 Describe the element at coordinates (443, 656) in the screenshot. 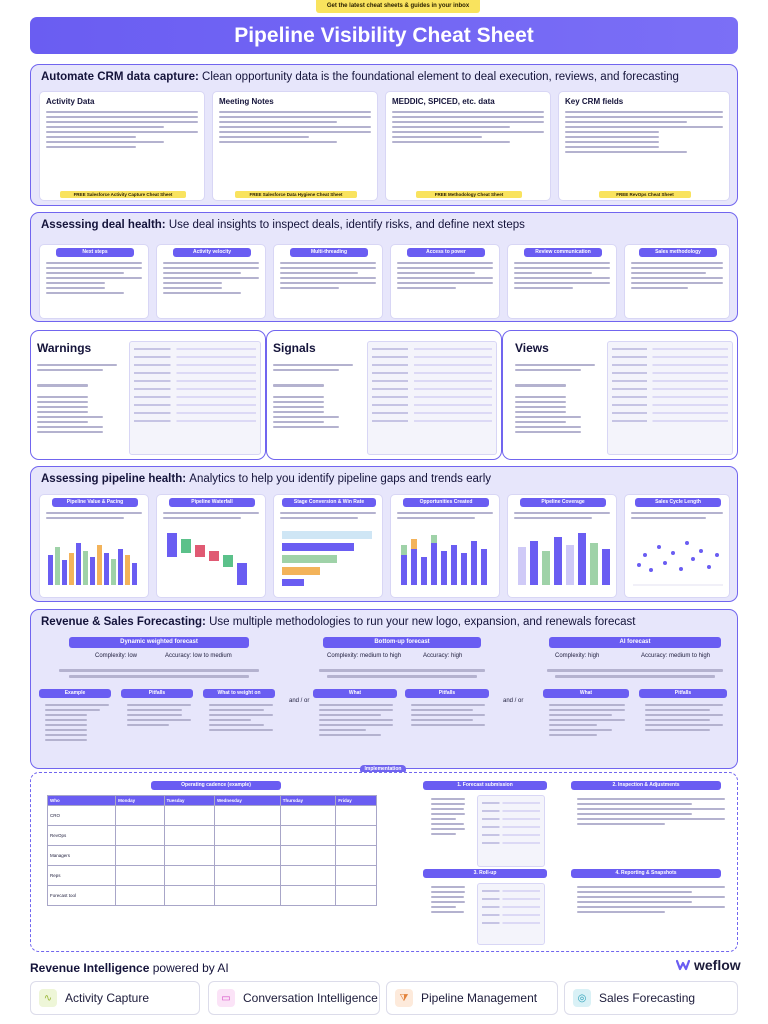

I see `accuracy-label: Accuracy: high` at that location.